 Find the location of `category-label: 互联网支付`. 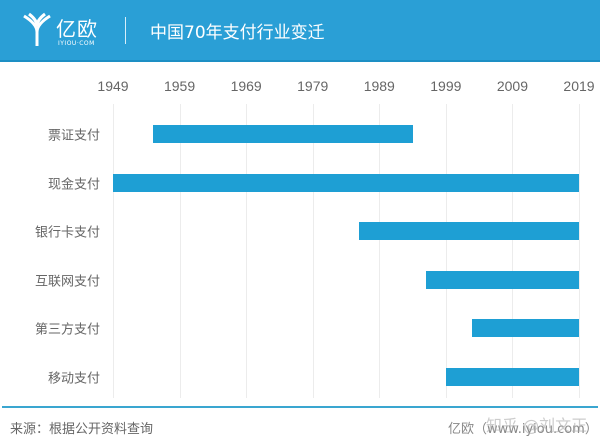

category-label: 互联网支付 is located at coordinates (67, 282).